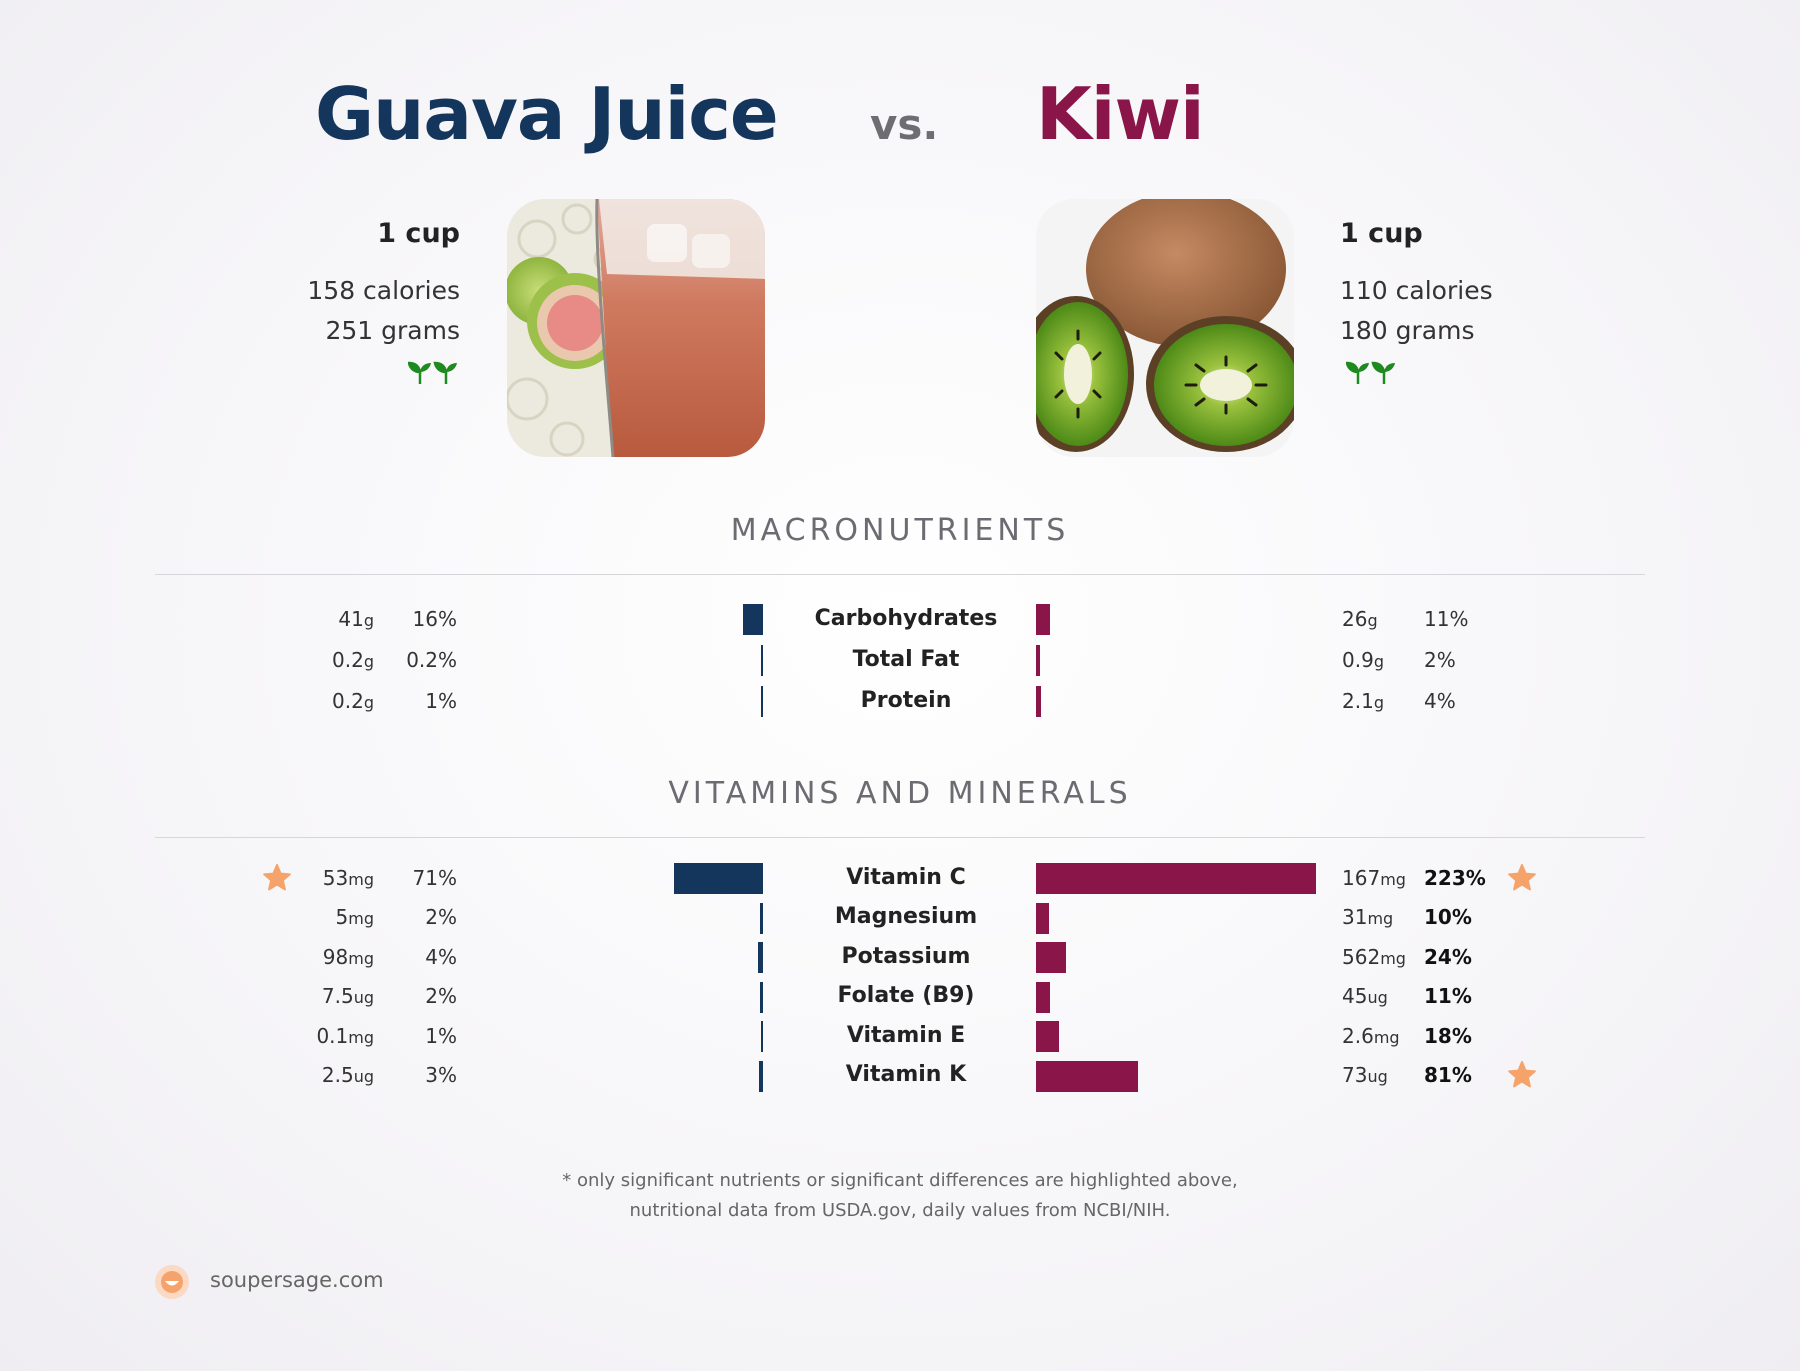 Image resolution: width=1800 pixels, height=1371 pixels. I want to click on left-sprout-icon, so click(433, 375).